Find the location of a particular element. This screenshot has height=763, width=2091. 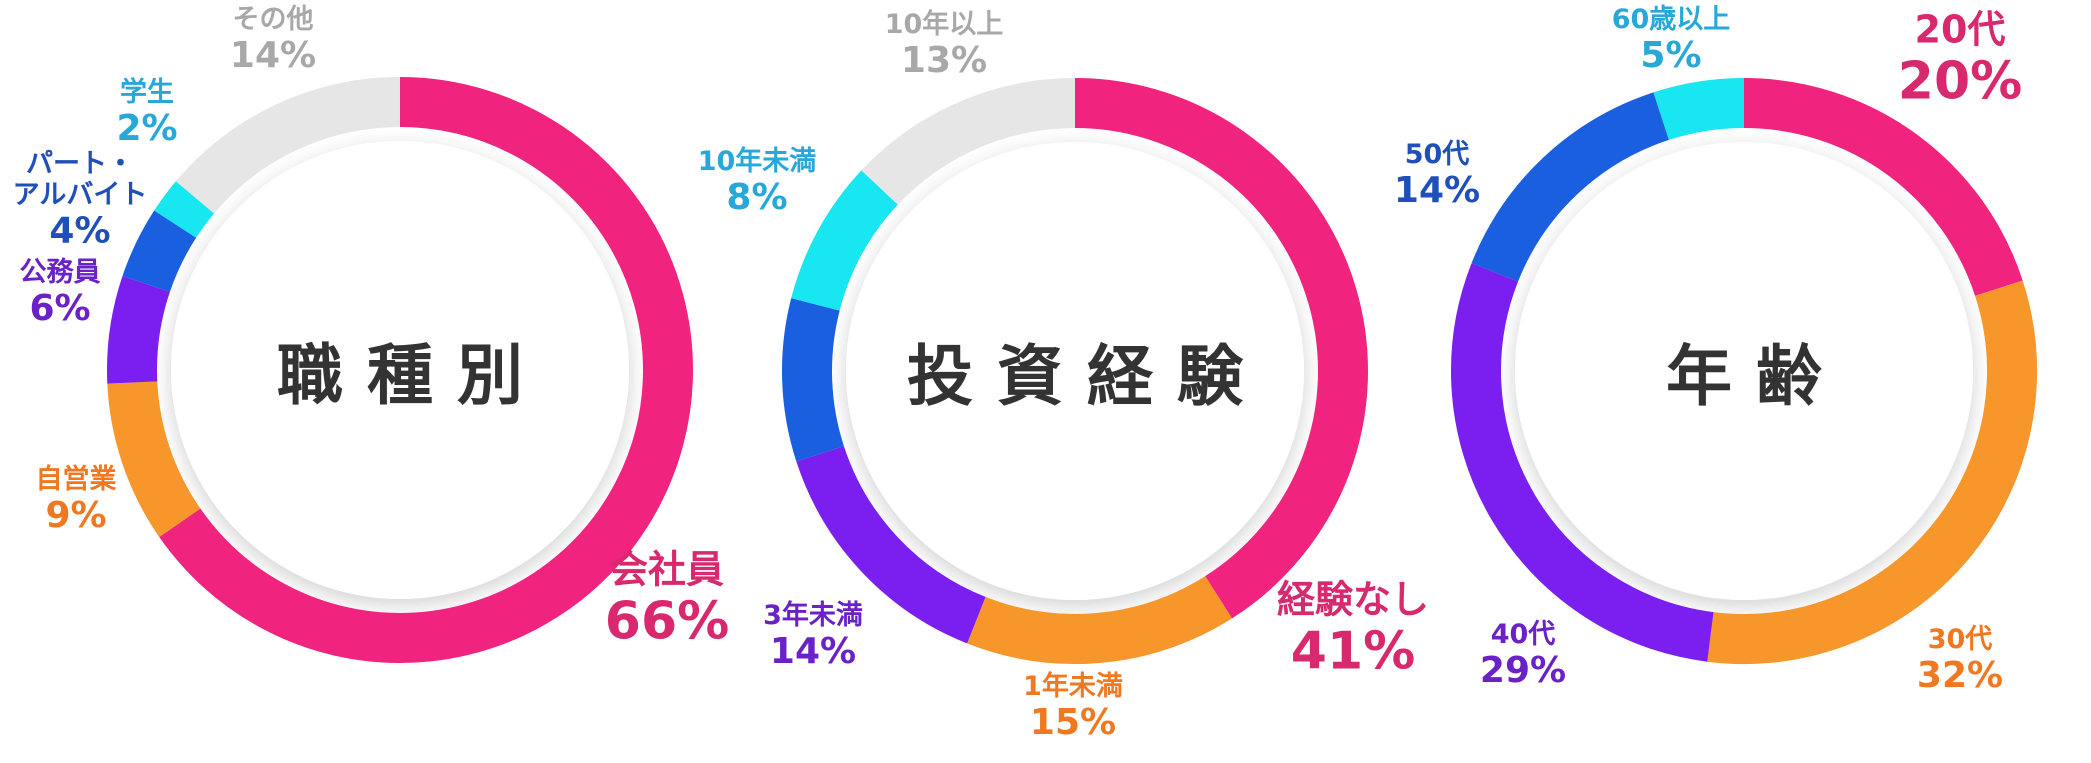

category-label: 50代 is located at coordinates (1437, 154).